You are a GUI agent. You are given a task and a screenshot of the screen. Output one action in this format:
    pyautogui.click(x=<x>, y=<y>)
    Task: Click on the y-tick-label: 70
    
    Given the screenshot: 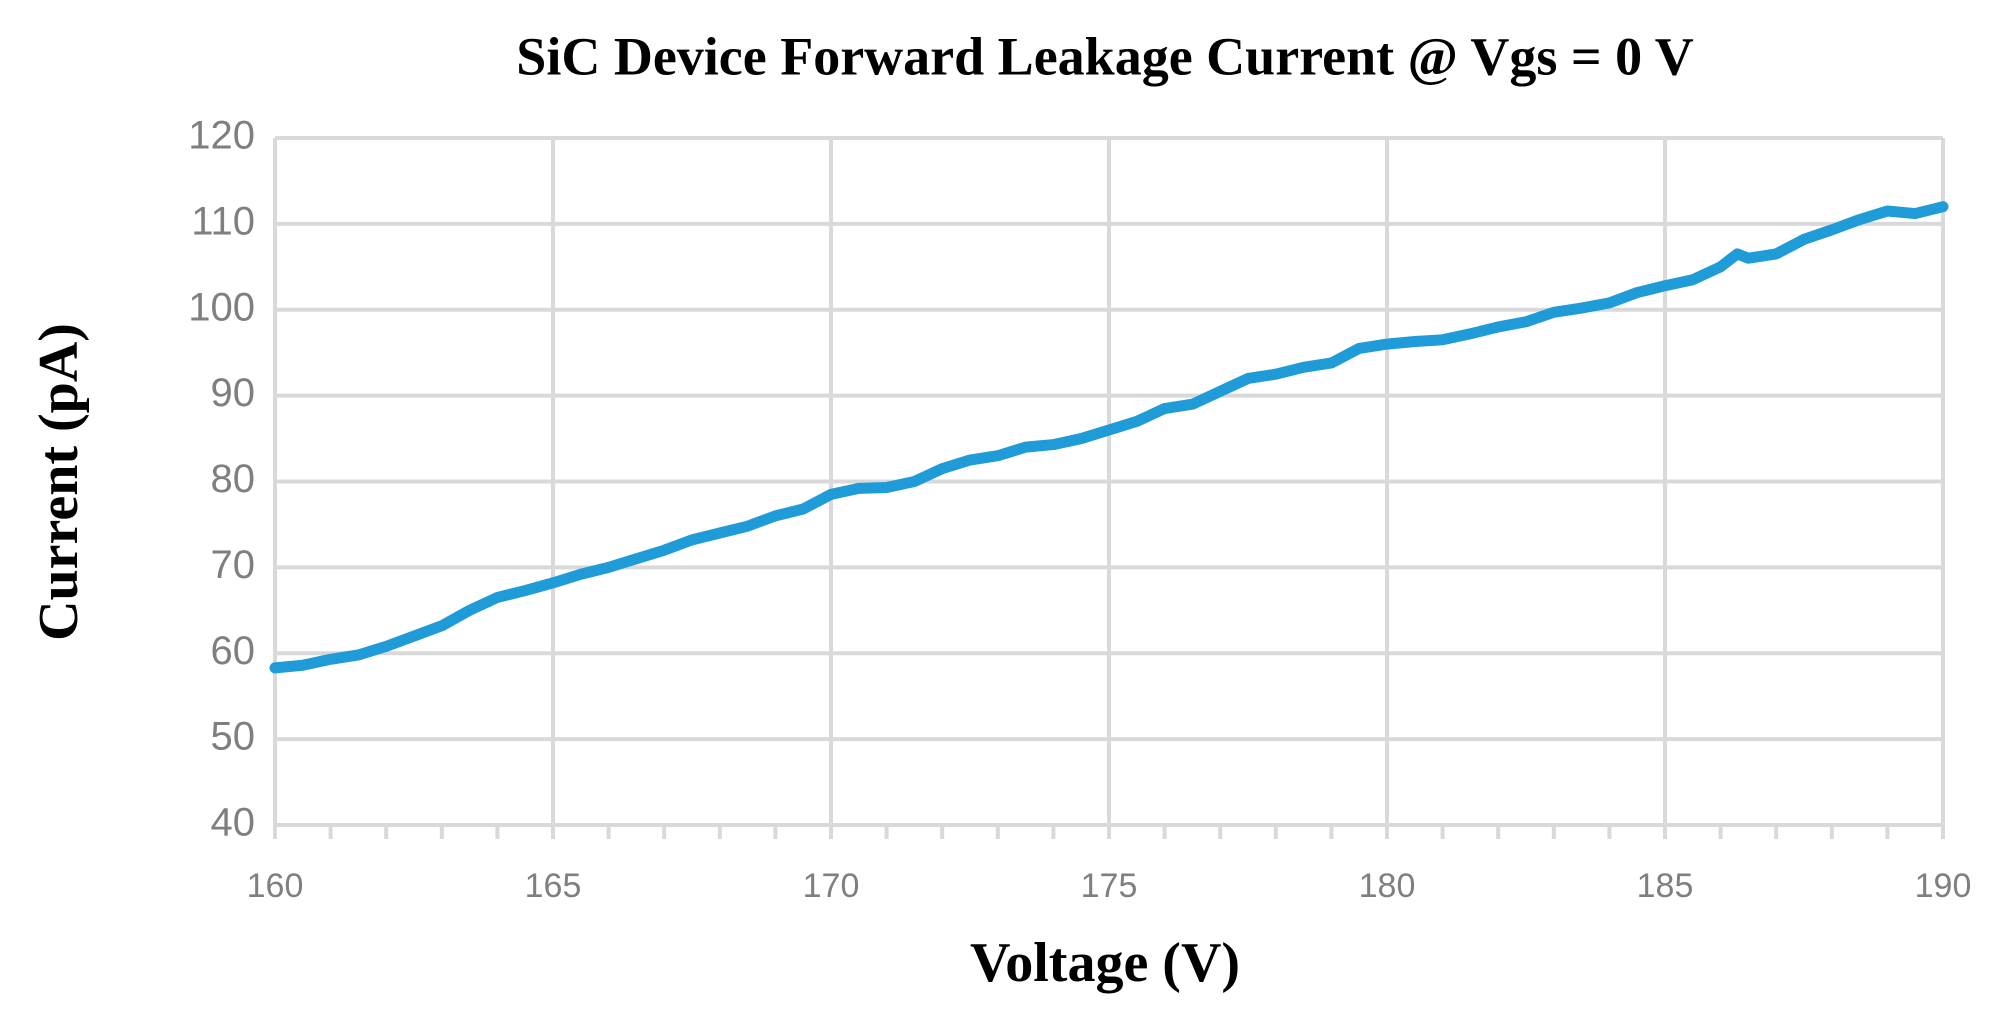 What is the action you would take?
    pyautogui.click(x=233, y=565)
    